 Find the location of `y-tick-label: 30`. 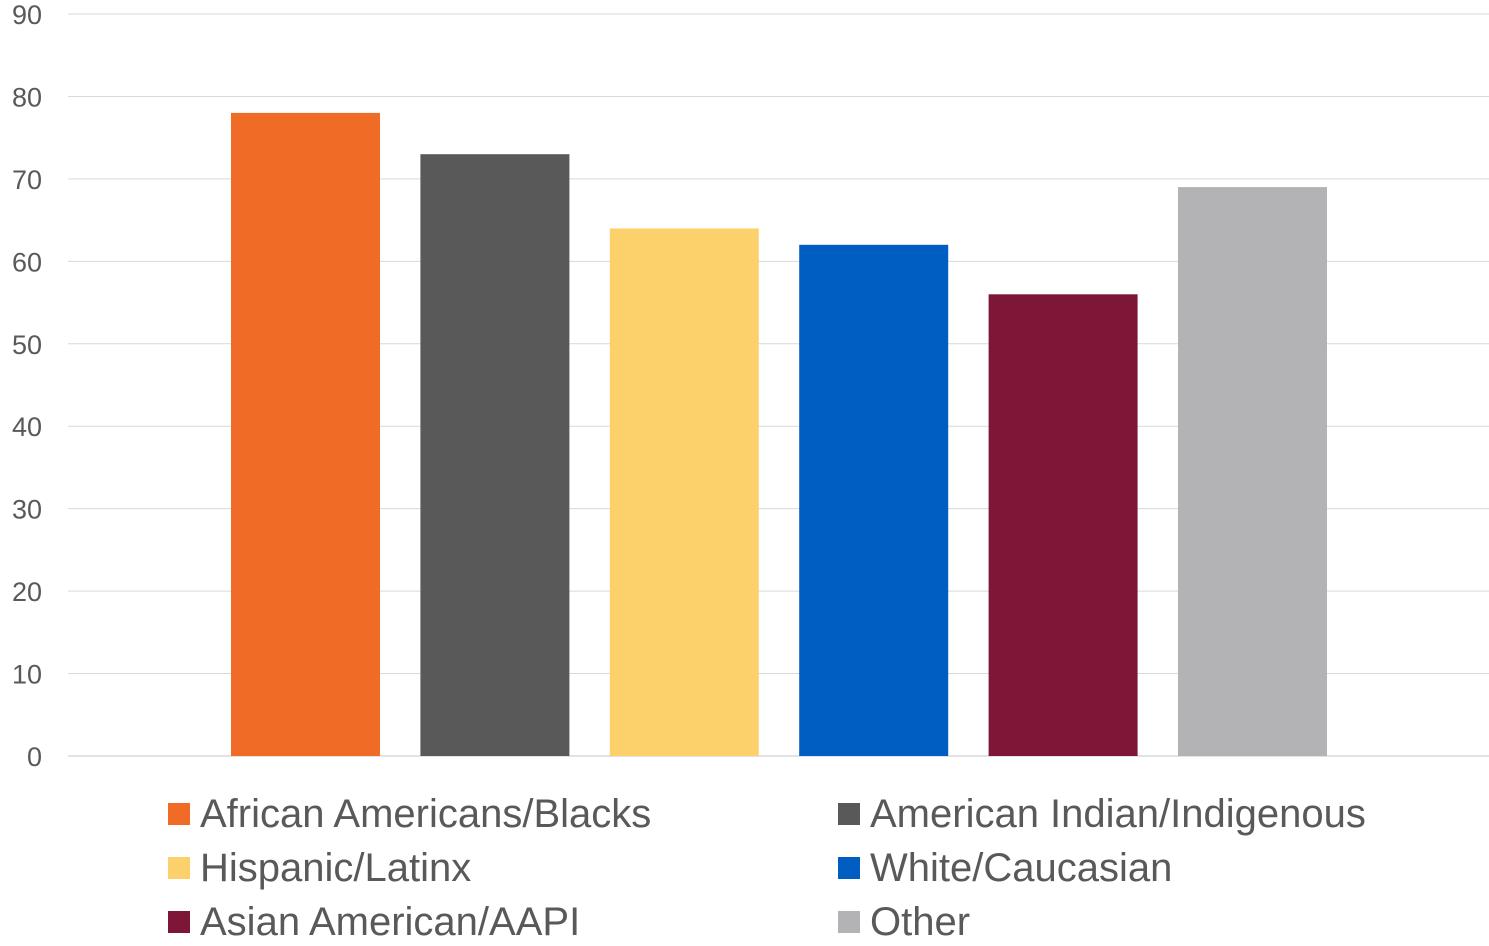

y-tick-label: 30 is located at coordinates (27, 510).